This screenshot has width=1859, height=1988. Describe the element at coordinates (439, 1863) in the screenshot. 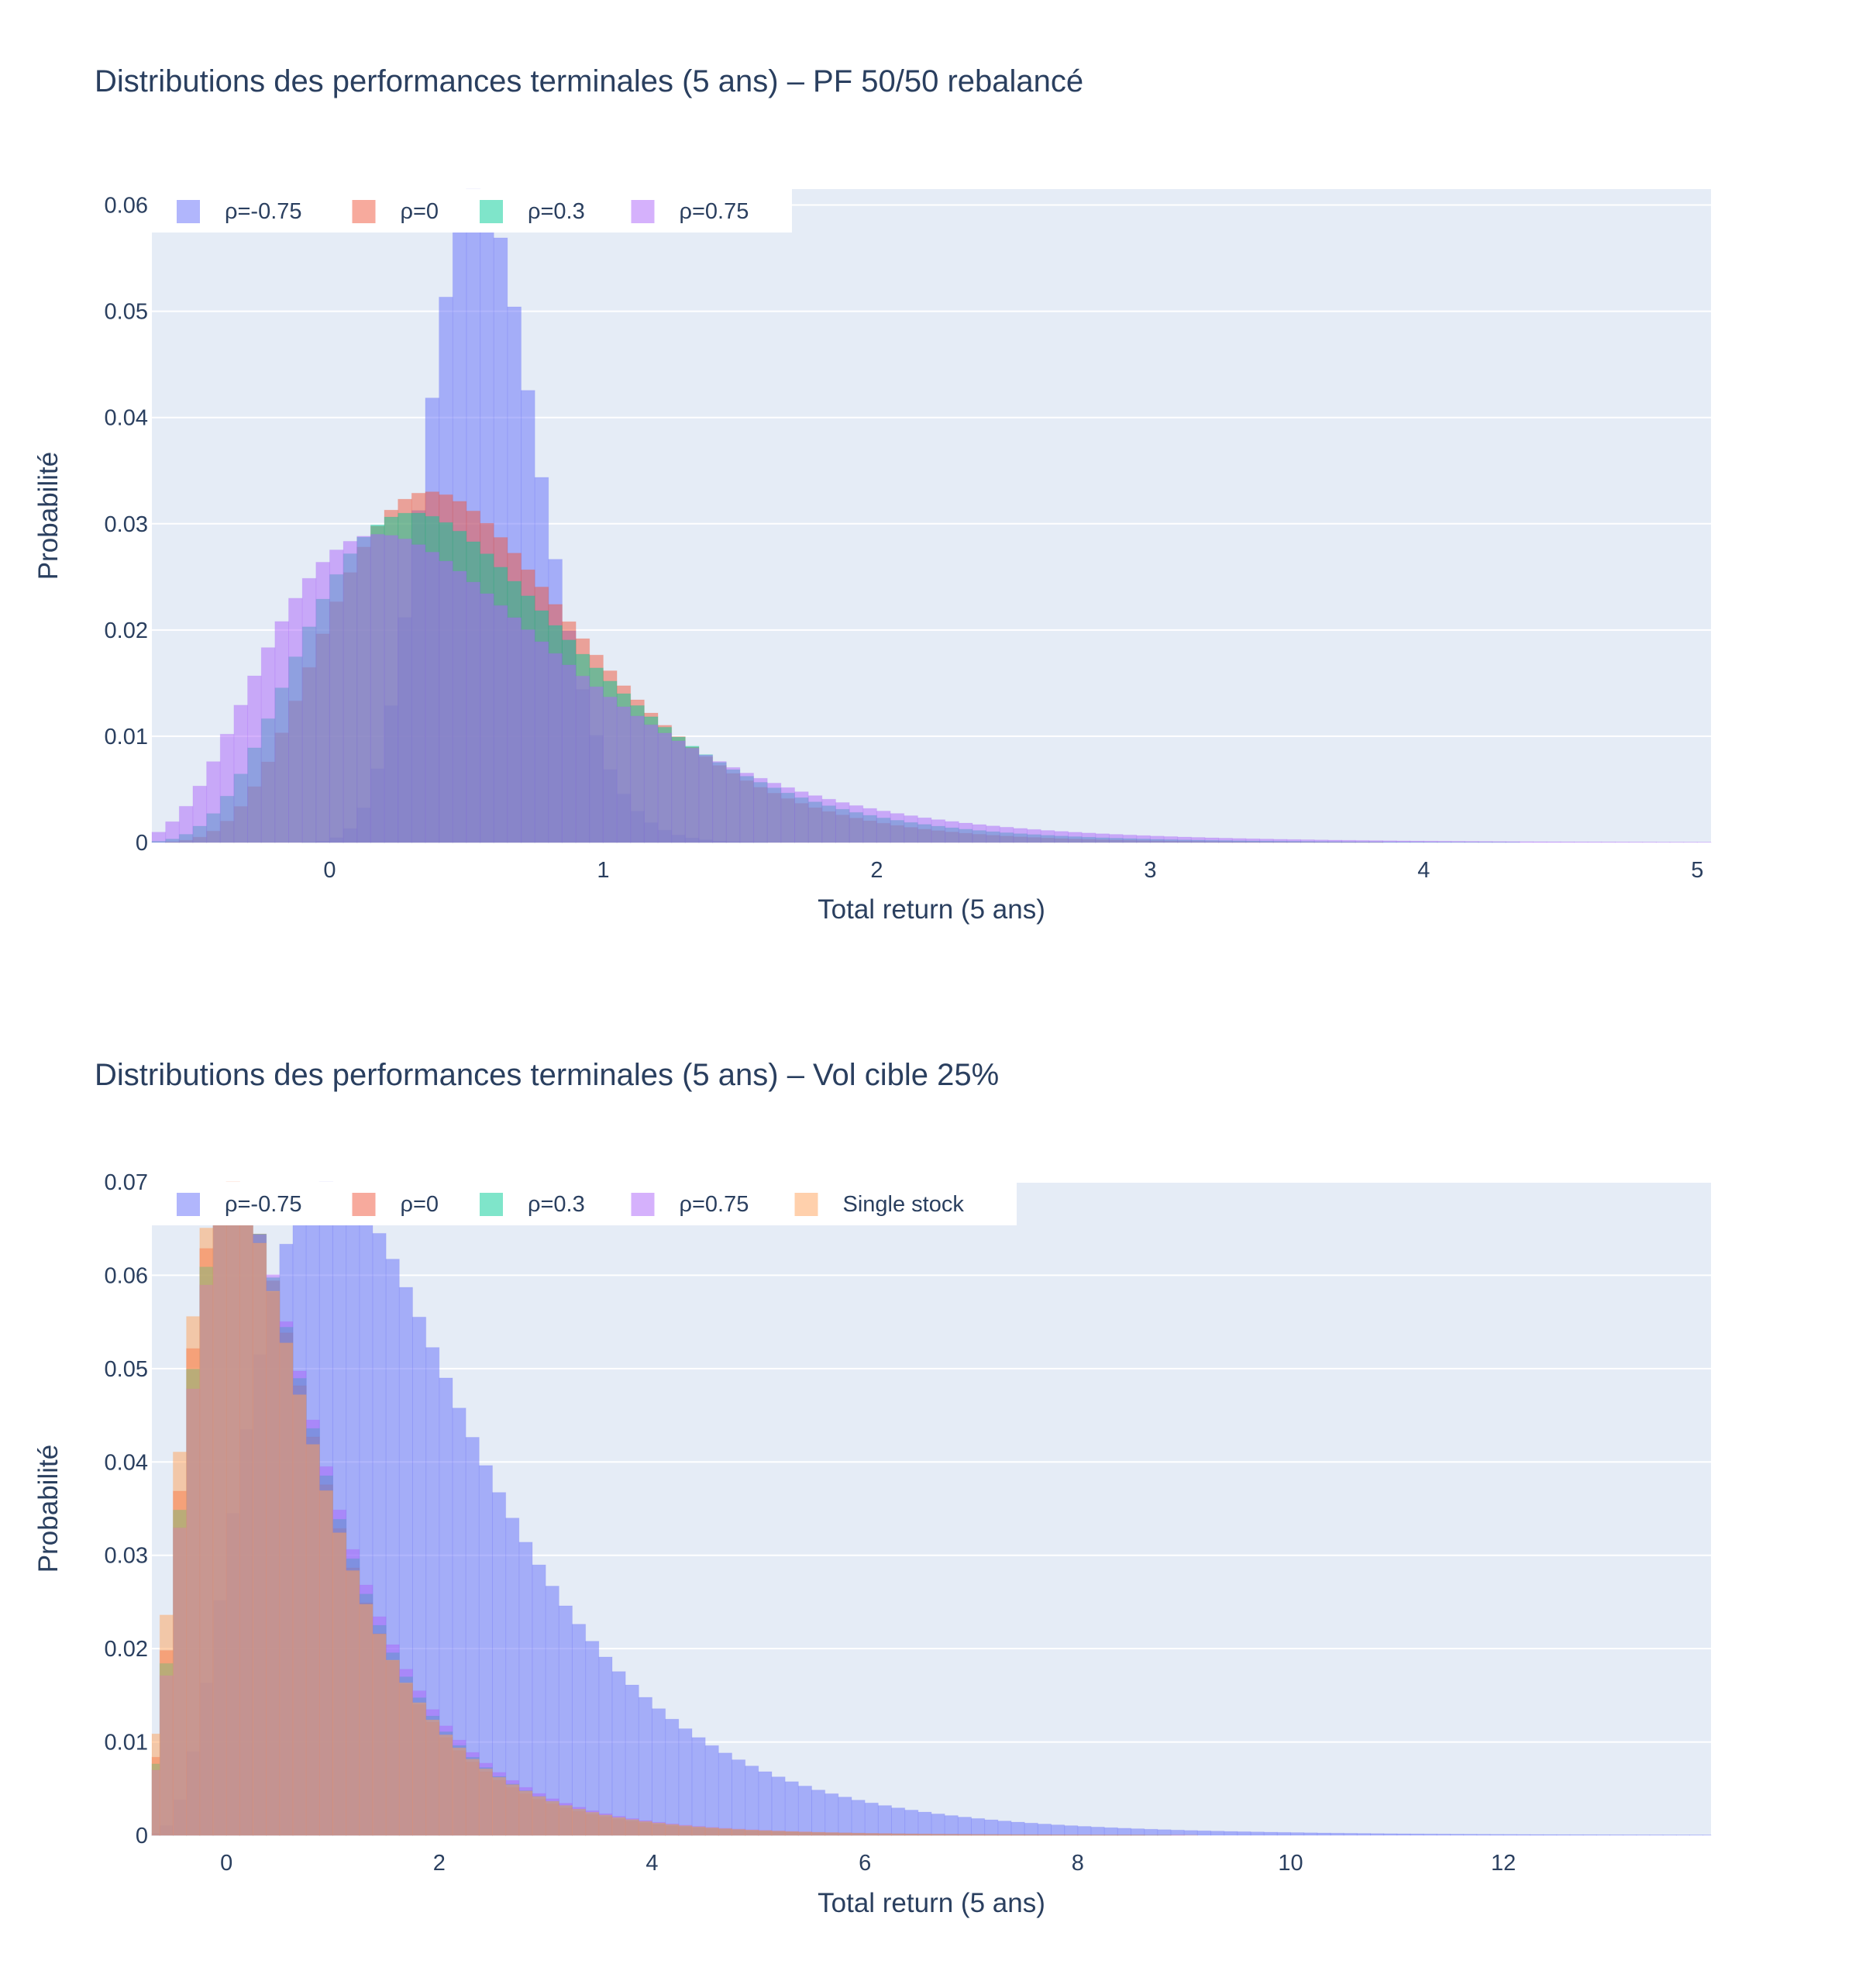

I see `x-tick-label: 2` at that location.